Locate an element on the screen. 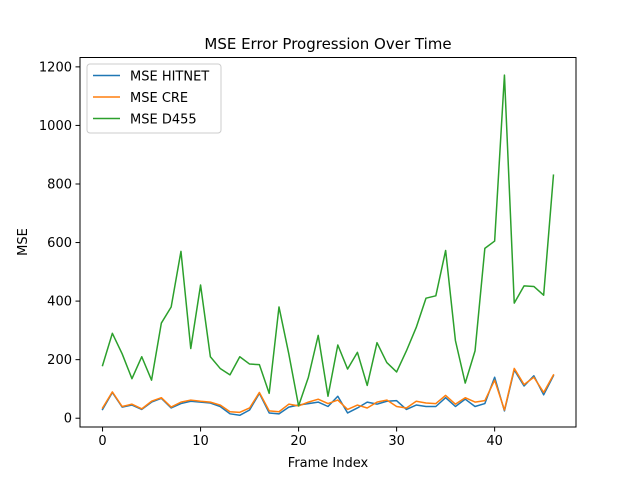 This screenshot has height=480, width=640. y-tick-label: 0 is located at coordinates (68, 419).